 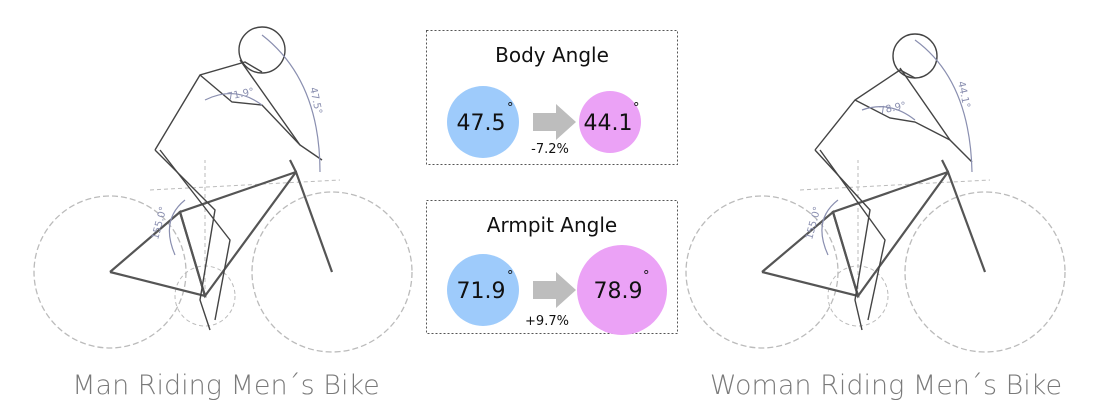 What do you see at coordinates (552, 225) in the screenshot?
I see `box-title: Armpit Angle` at bounding box center [552, 225].